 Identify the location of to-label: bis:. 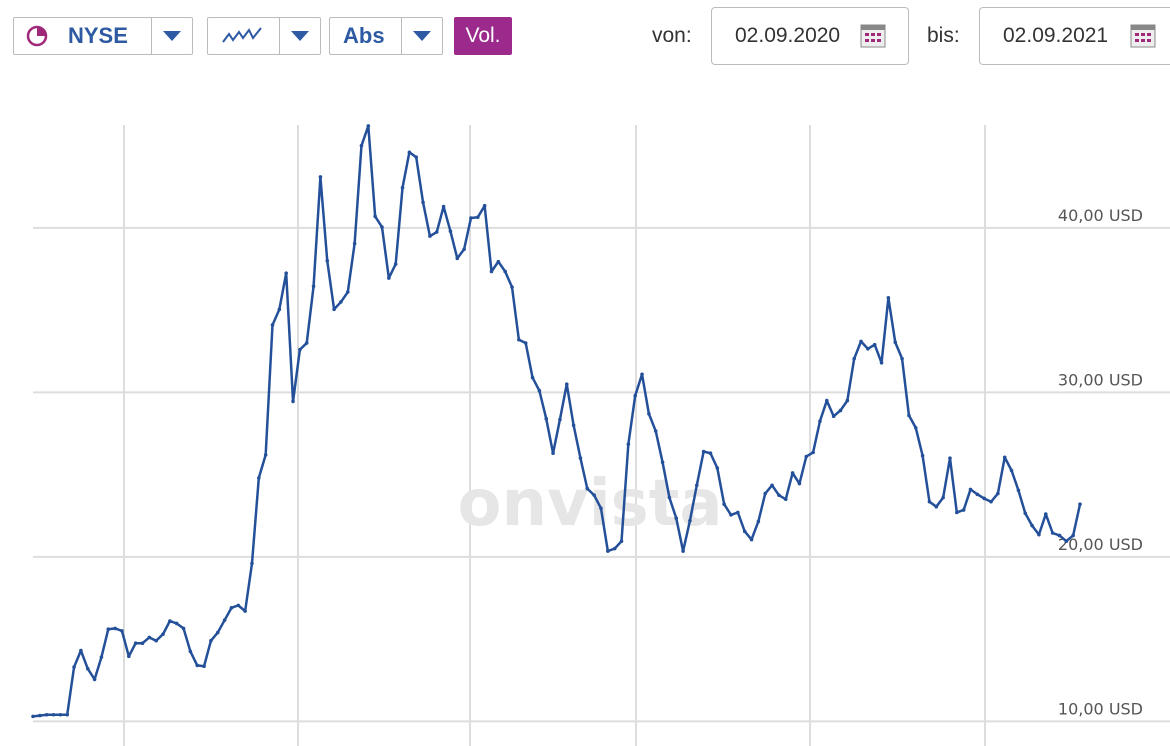
(943, 35).